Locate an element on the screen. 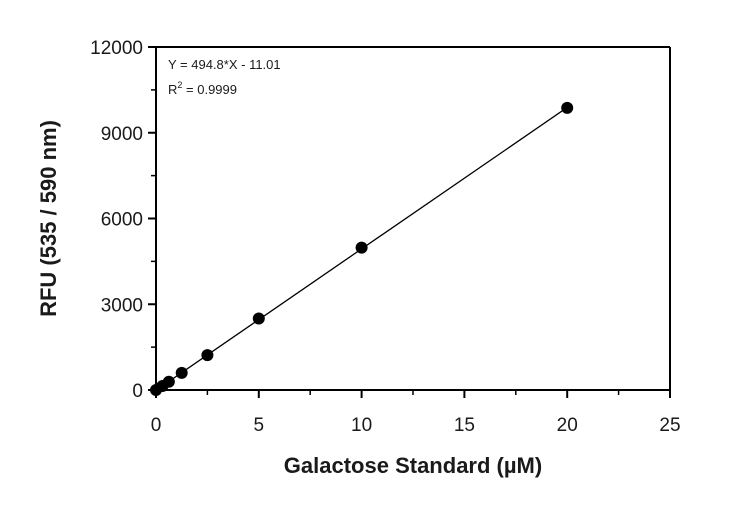  y-axis-title: RFU (535 / 590 nm) is located at coordinates (48, 218).